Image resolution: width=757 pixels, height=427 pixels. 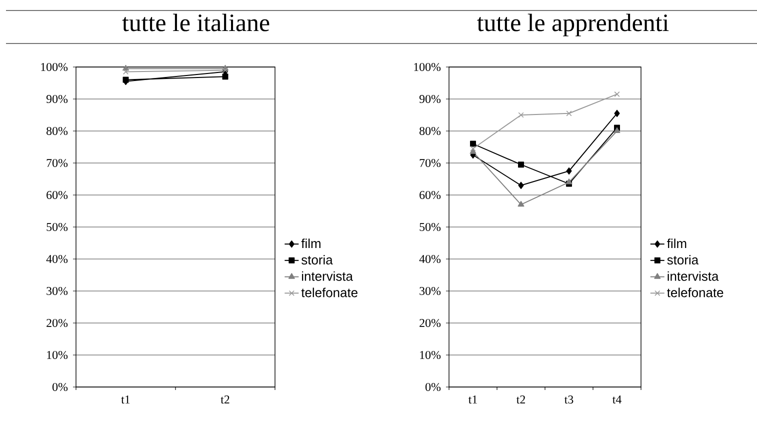 What do you see at coordinates (196, 23) in the screenshot?
I see `chart-title: tutte le italiane` at bounding box center [196, 23].